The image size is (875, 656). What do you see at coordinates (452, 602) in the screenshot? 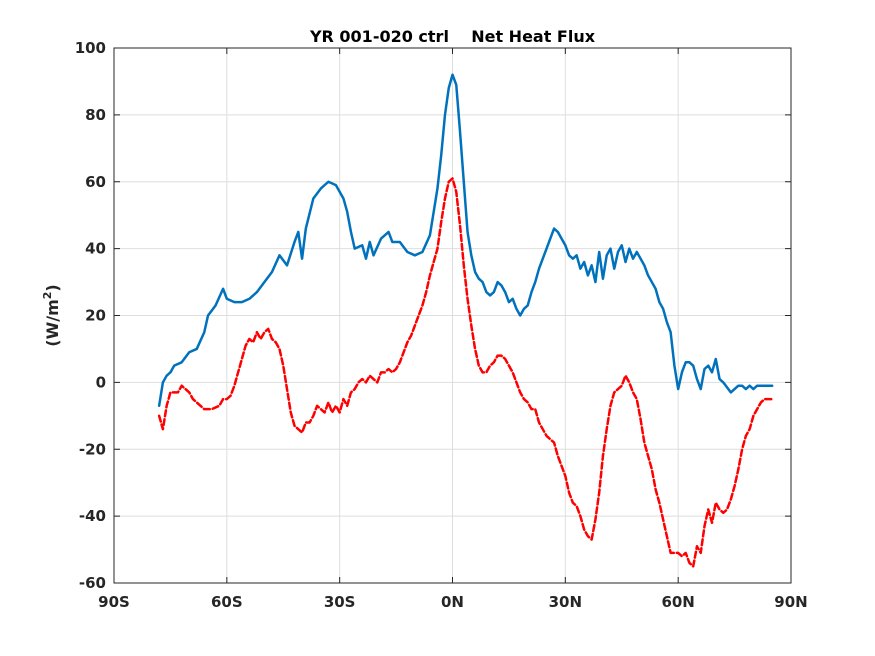
I see `x-tick-label: 0N` at bounding box center [452, 602].